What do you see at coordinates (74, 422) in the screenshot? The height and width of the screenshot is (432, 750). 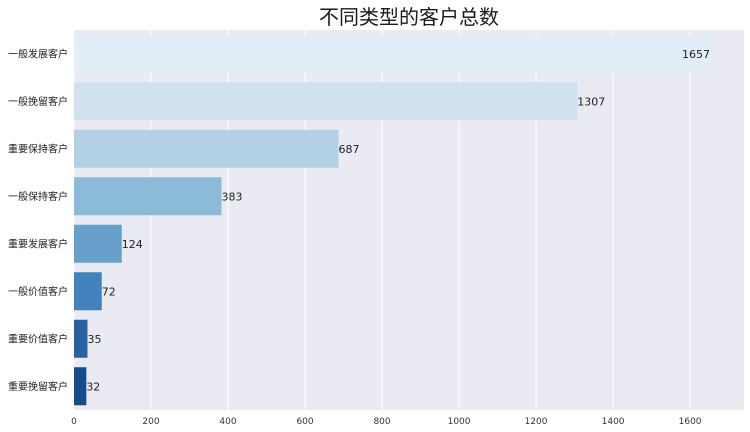 I see `x-tick-label: 0` at bounding box center [74, 422].